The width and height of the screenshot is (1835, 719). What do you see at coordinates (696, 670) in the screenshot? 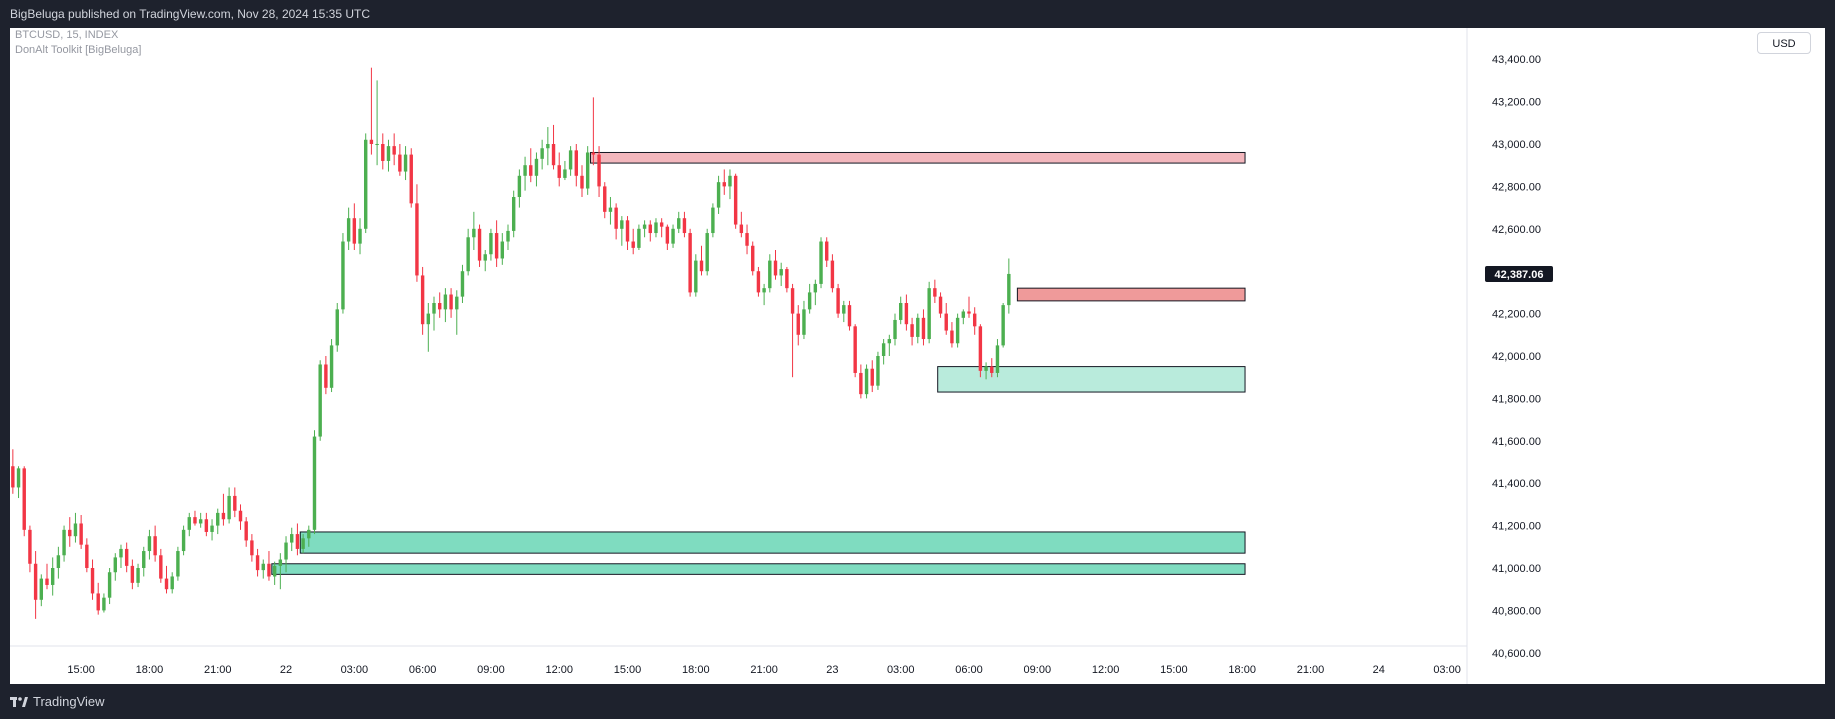
I see `time-tick-label: 18:00` at bounding box center [696, 670].